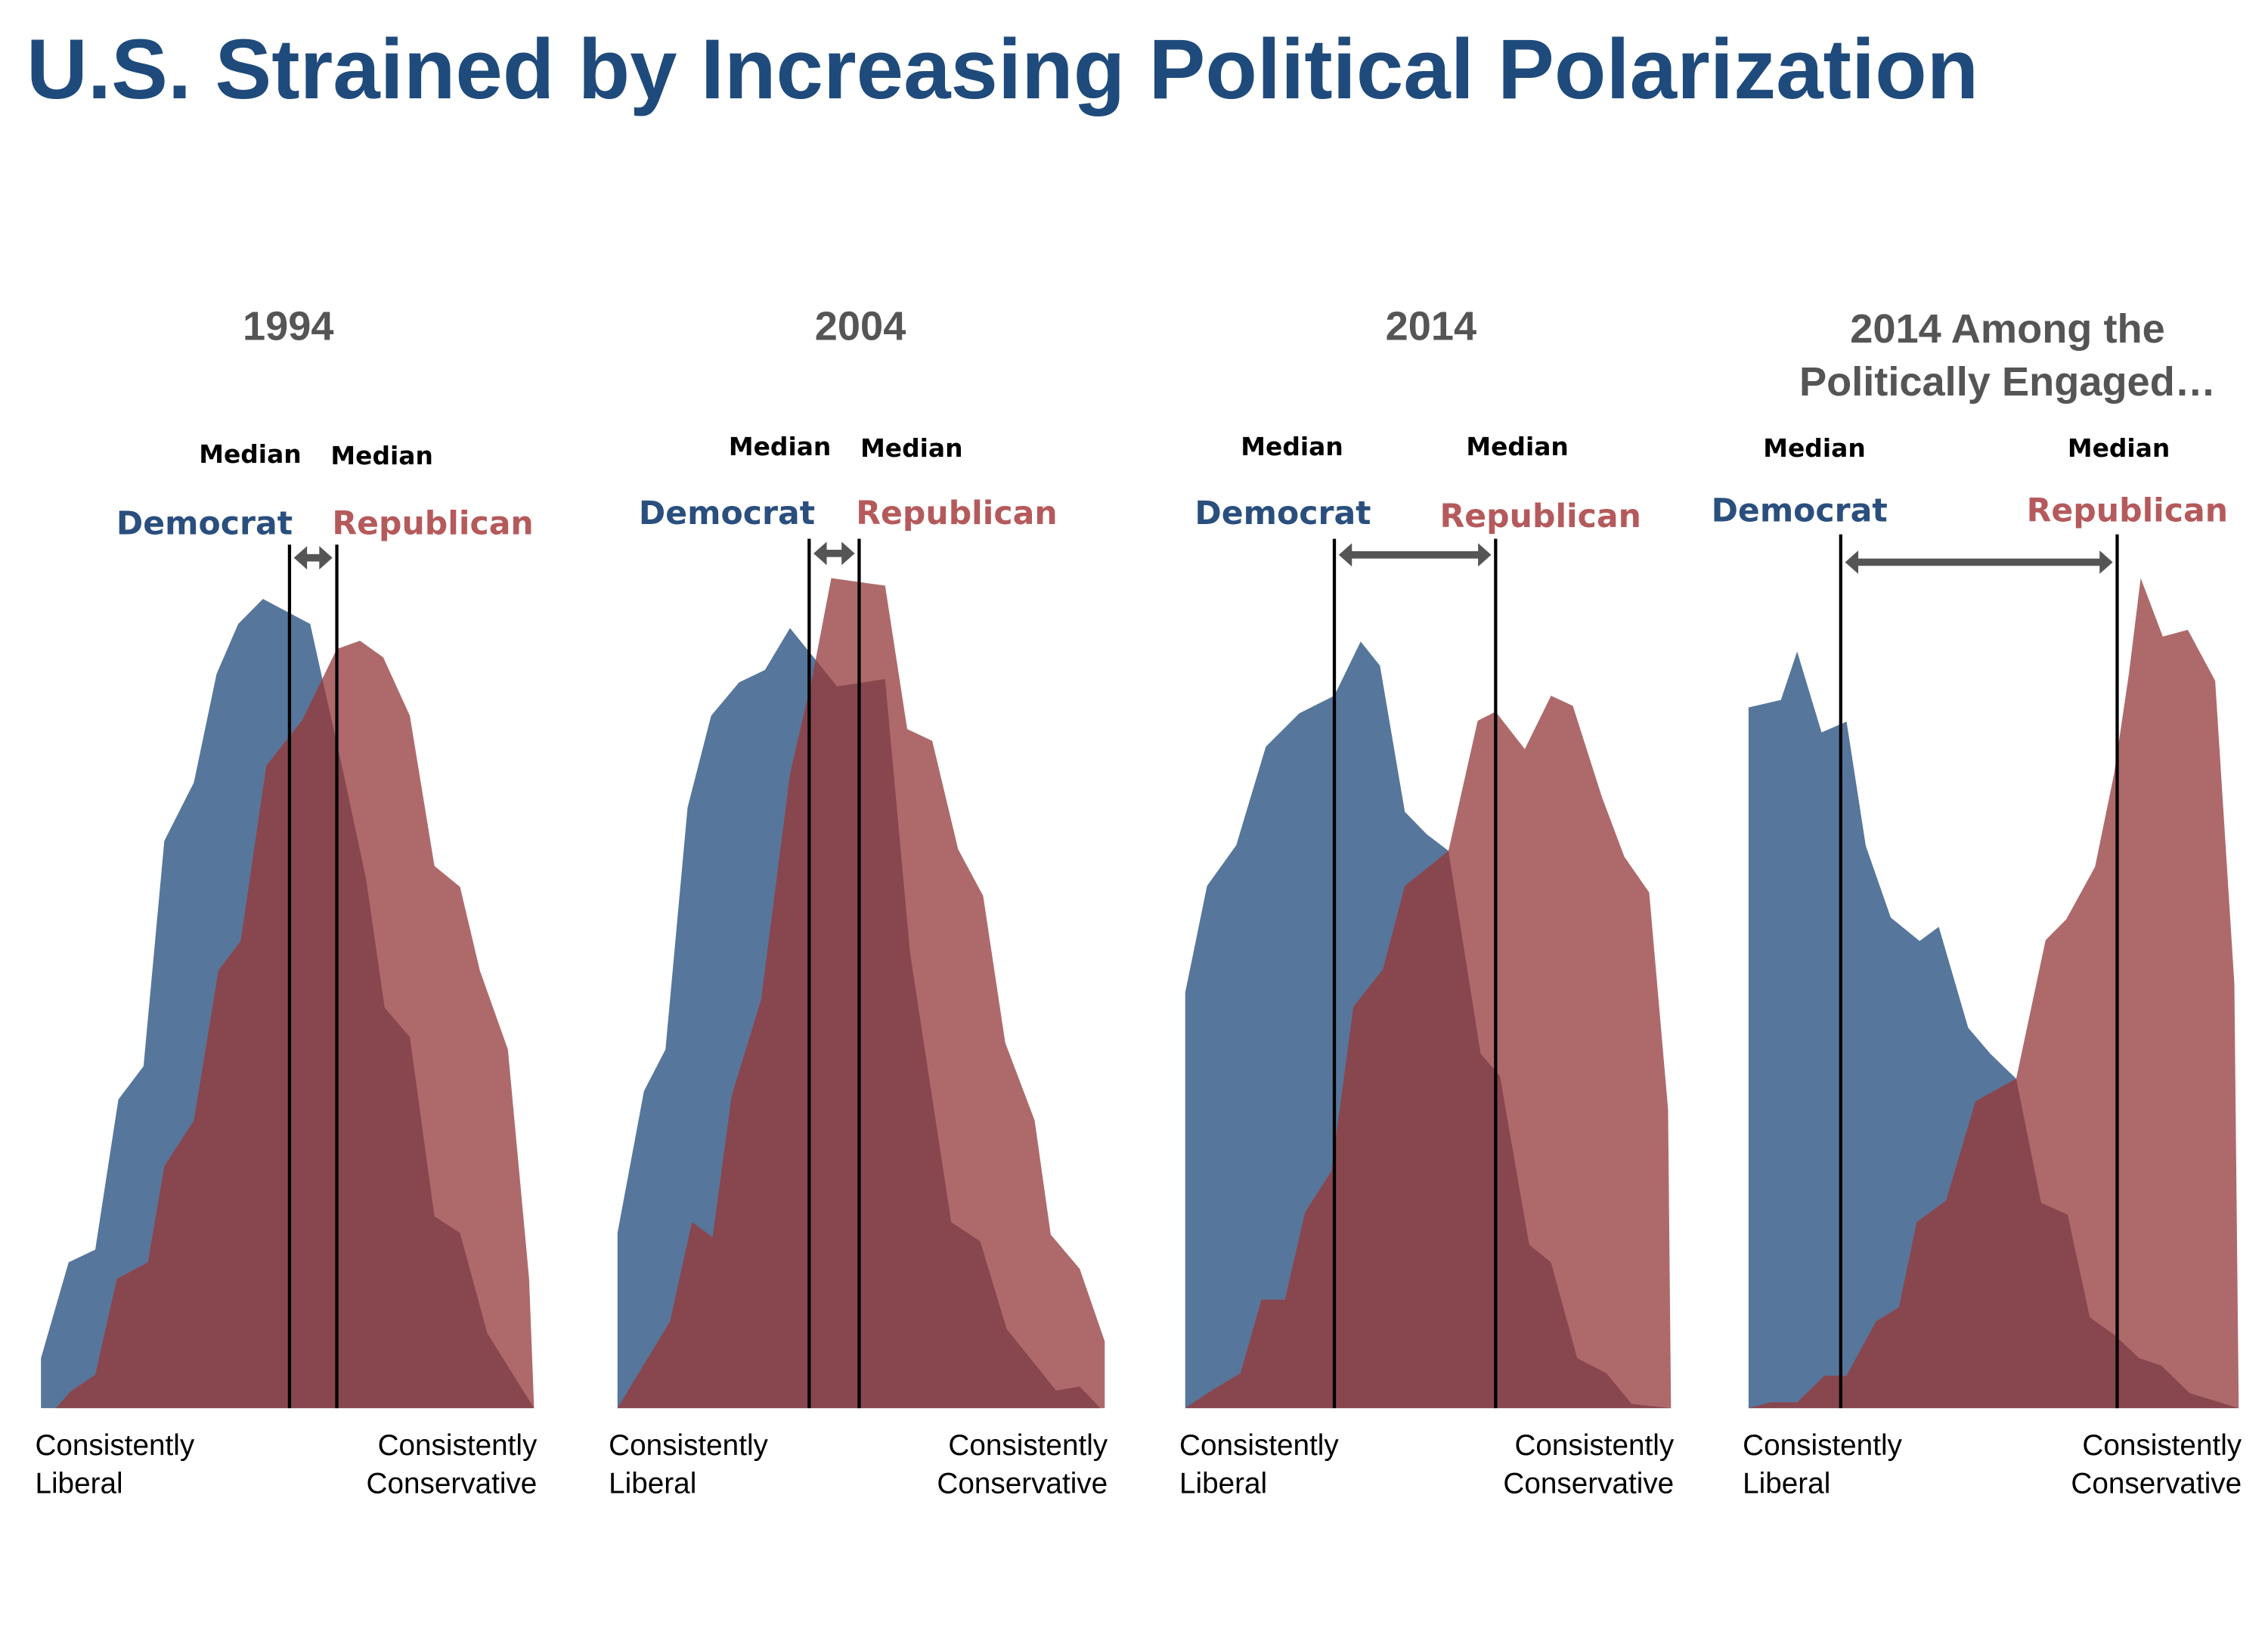  What do you see at coordinates (288, 326) in the screenshot?
I see `panel-title: 1994` at bounding box center [288, 326].